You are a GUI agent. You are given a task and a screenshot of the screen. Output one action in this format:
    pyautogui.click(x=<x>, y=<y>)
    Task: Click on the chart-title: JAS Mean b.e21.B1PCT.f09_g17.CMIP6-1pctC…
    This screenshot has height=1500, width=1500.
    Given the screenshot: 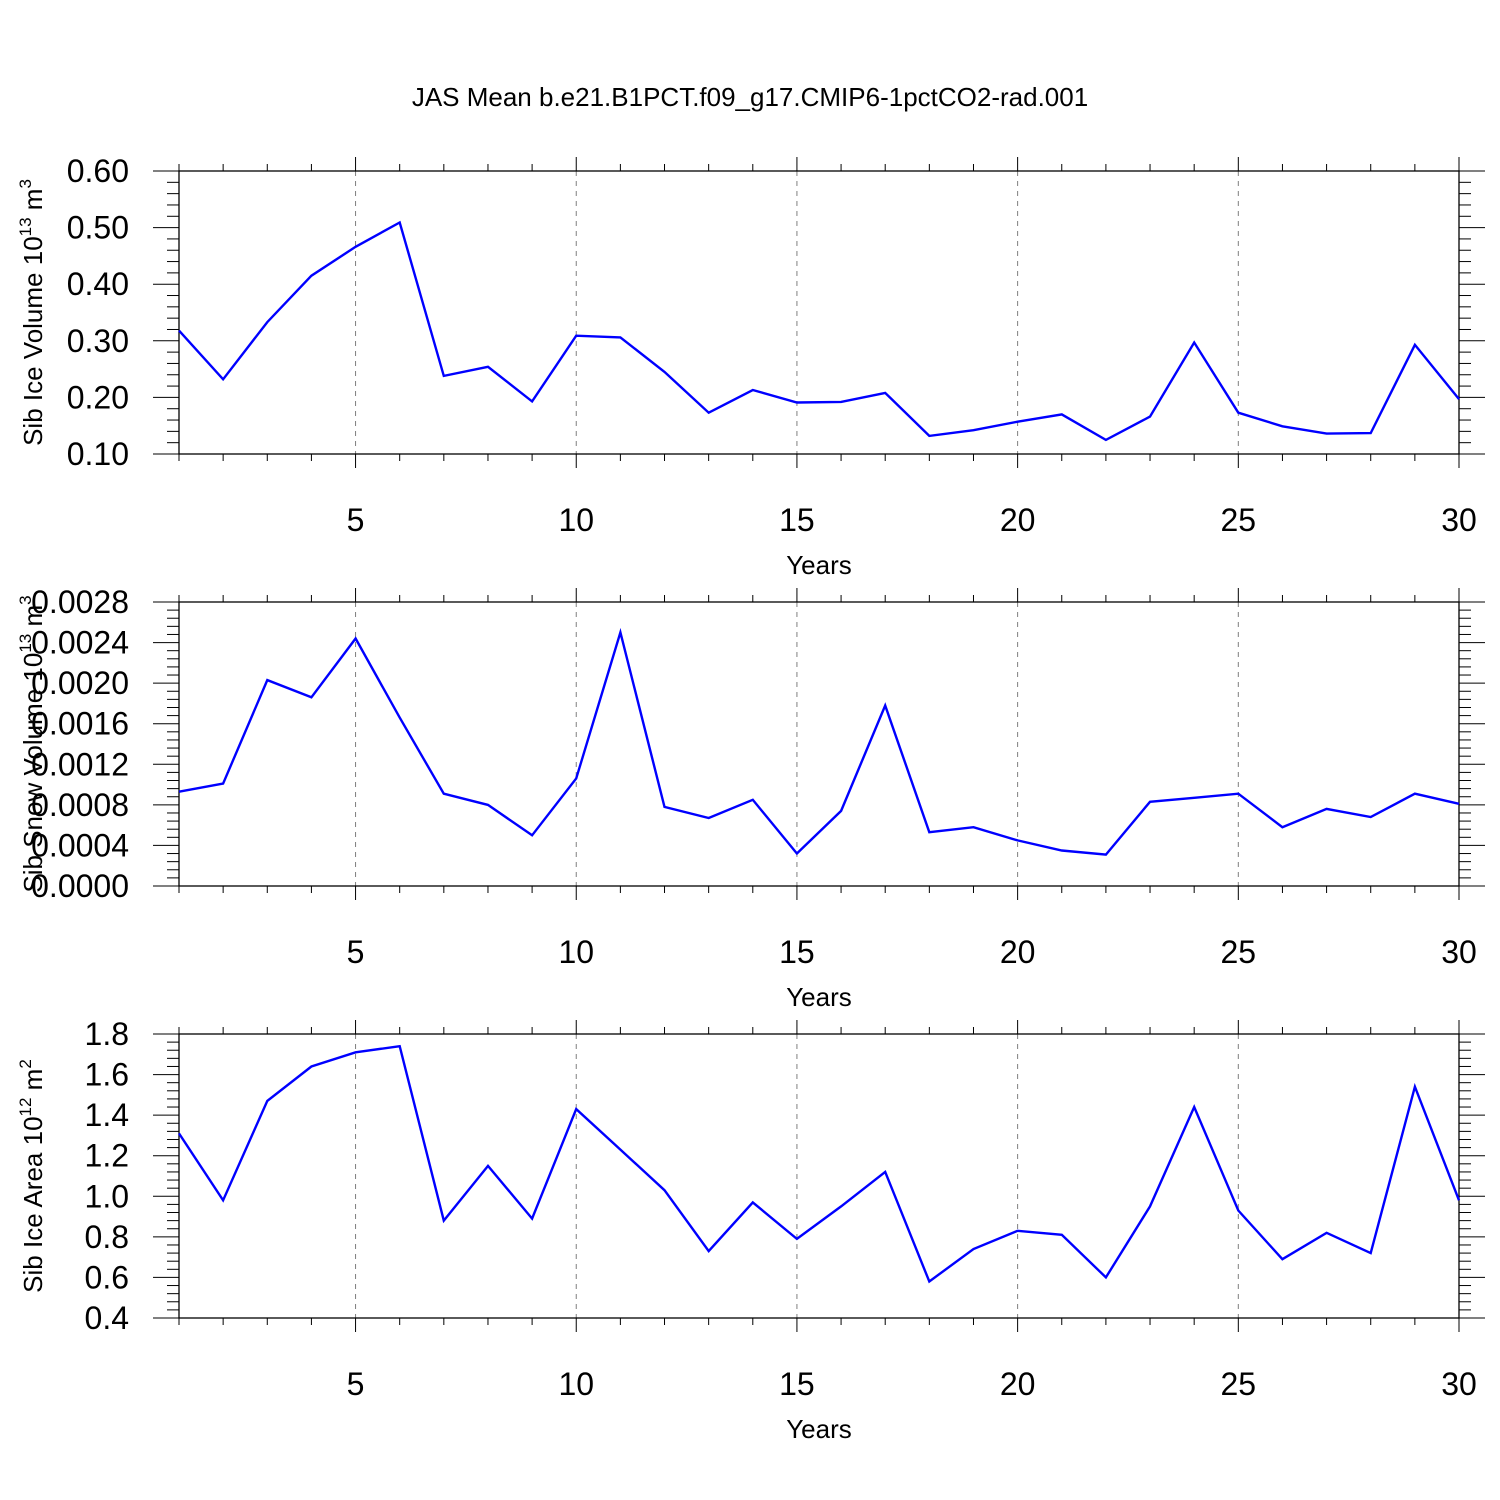 What is the action you would take?
    pyautogui.click(x=750, y=97)
    